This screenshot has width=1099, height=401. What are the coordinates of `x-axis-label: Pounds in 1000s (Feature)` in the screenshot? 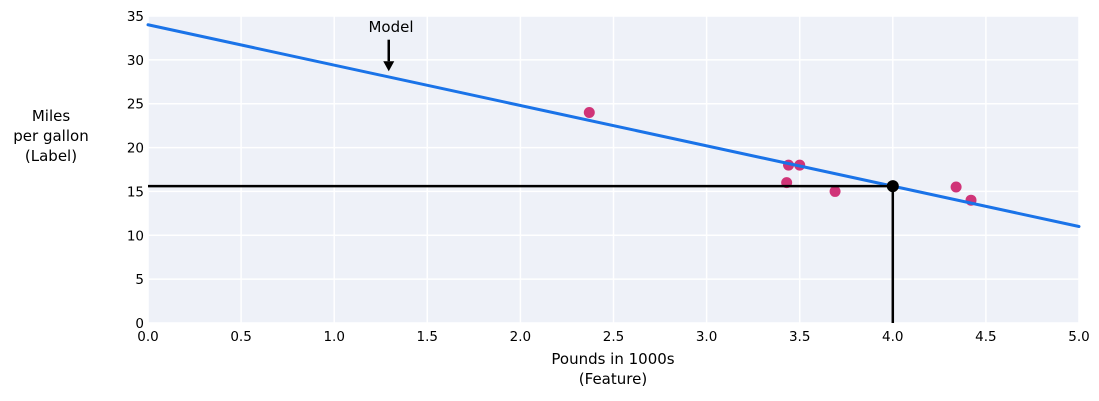 It's located at (613, 369).